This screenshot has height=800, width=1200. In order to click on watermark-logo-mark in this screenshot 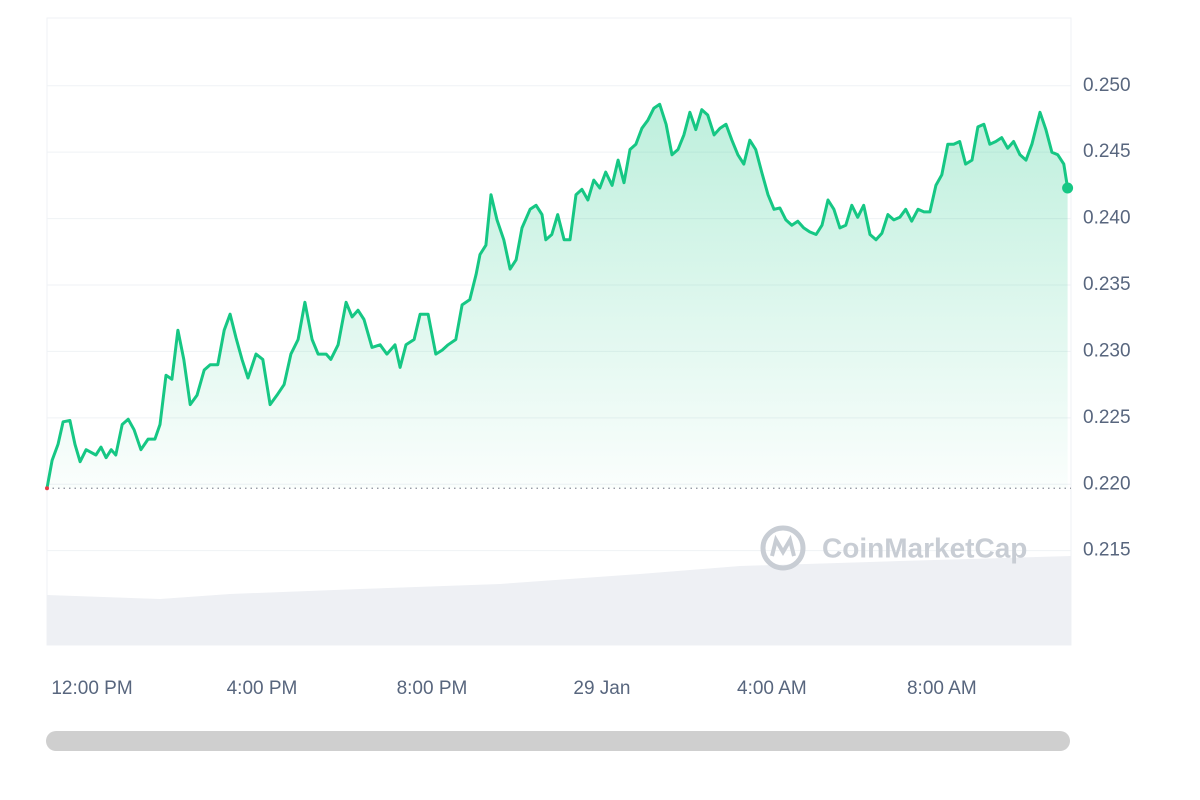, I will do `click(783, 545)`.